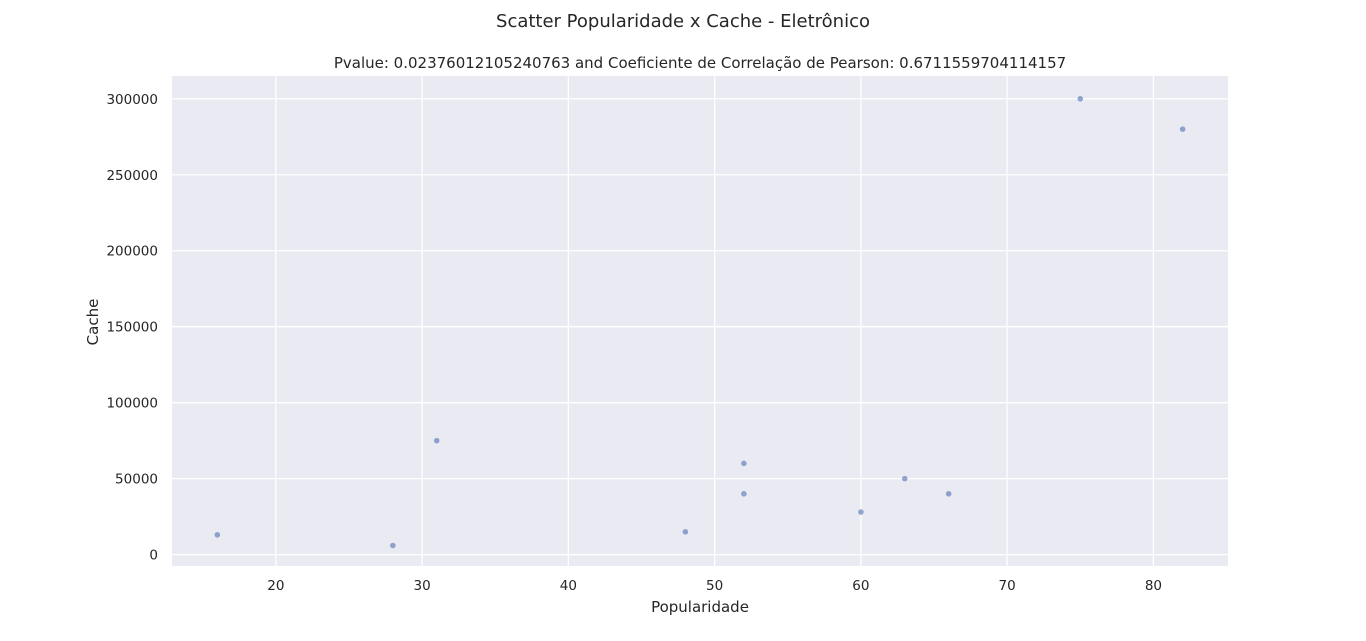  Describe the element at coordinates (568, 586) in the screenshot. I see `x-tick-label: 40` at that location.